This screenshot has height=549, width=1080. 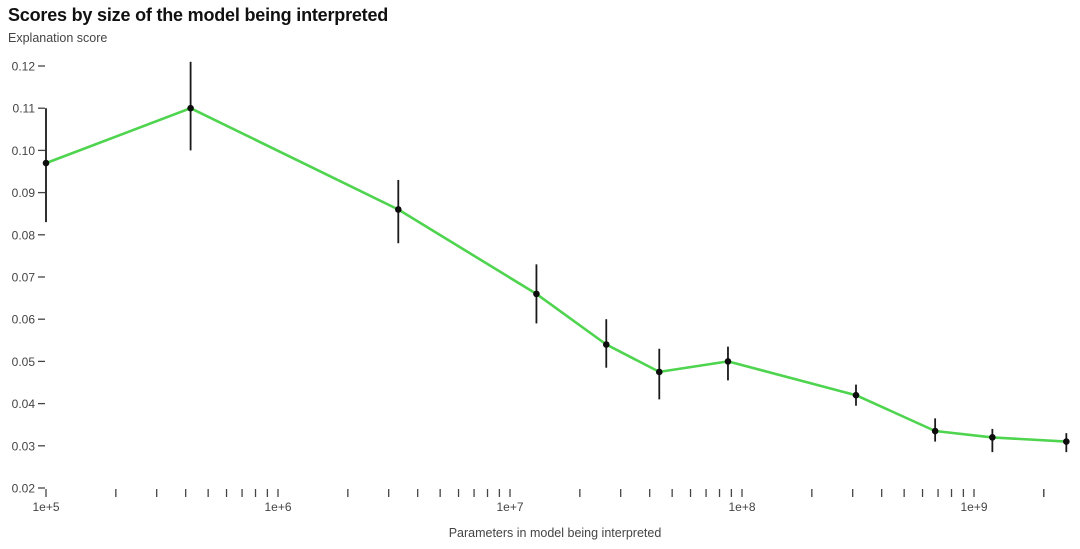 I want to click on y-axis-tick-label: 0.11, so click(x=24, y=109).